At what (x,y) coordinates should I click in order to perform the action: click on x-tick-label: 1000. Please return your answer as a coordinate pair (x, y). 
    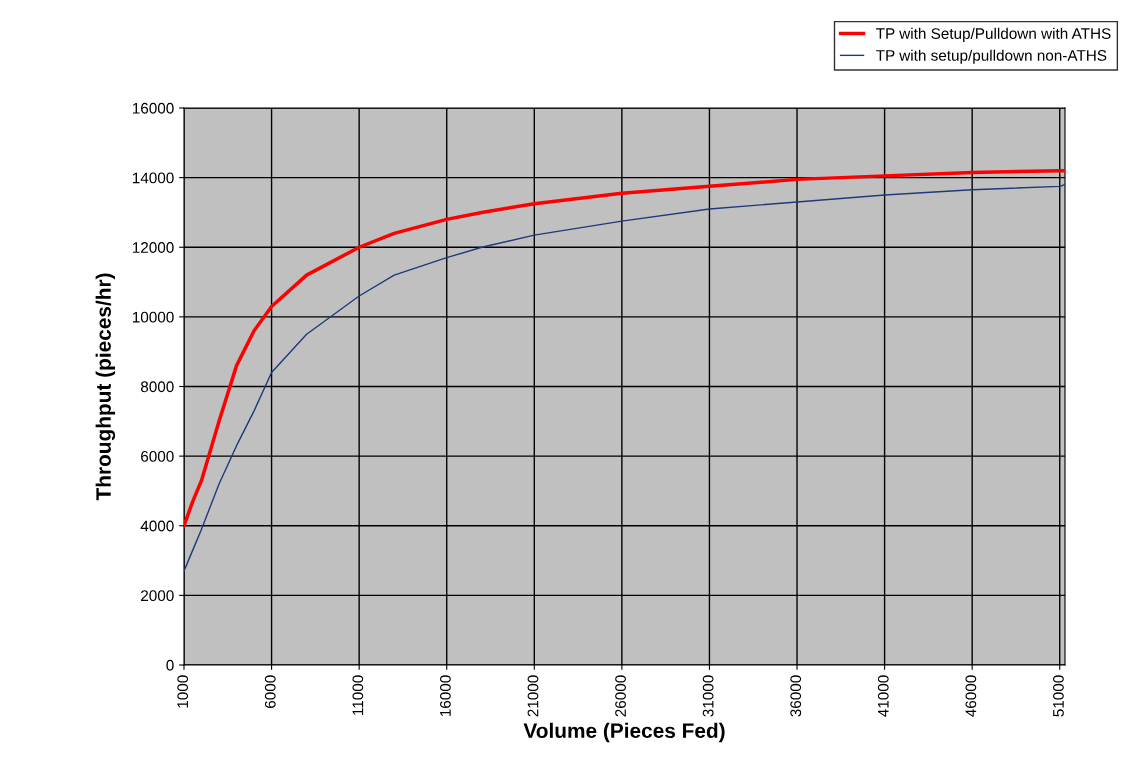
    Looking at the image, I should click on (183, 691).